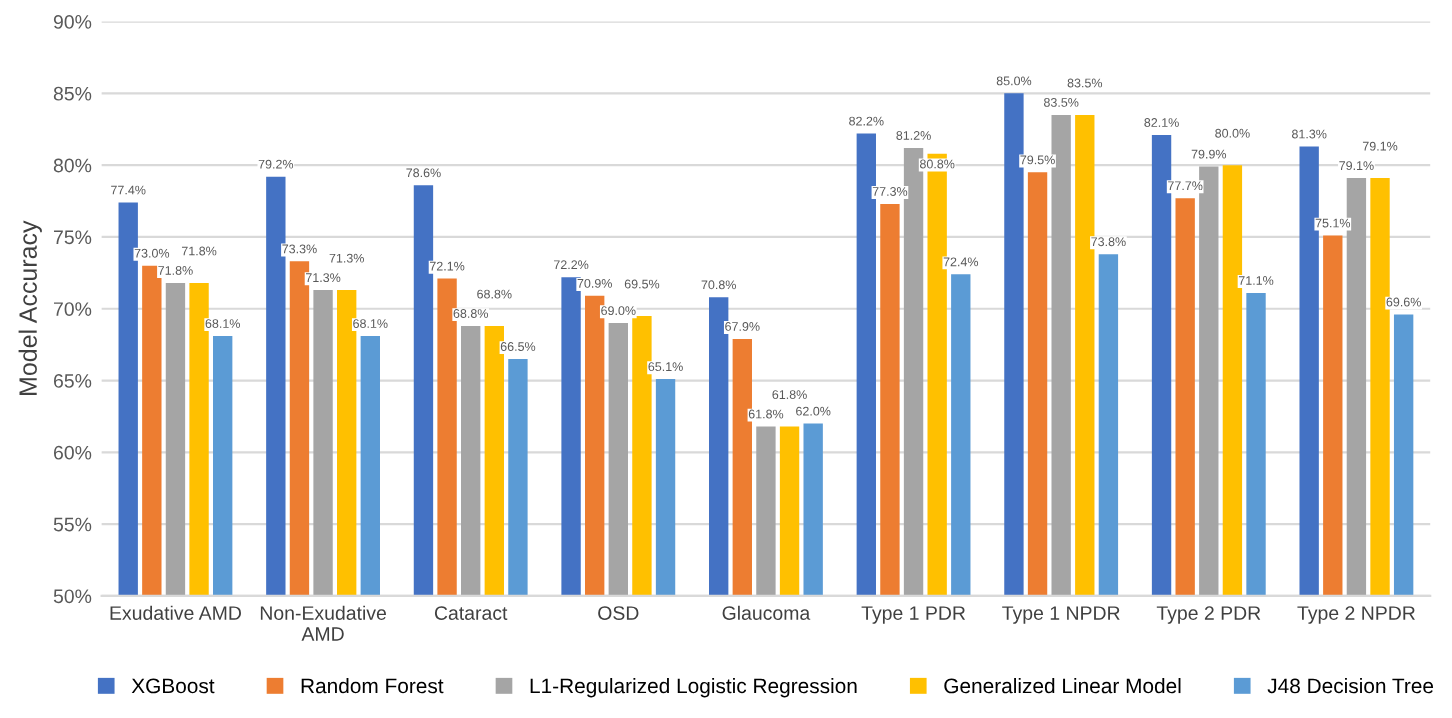 The image size is (1452, 718). Describe the element at coordinates (471, 613) in the screenshot. I see `x-tick-label: Cataract` at that location.